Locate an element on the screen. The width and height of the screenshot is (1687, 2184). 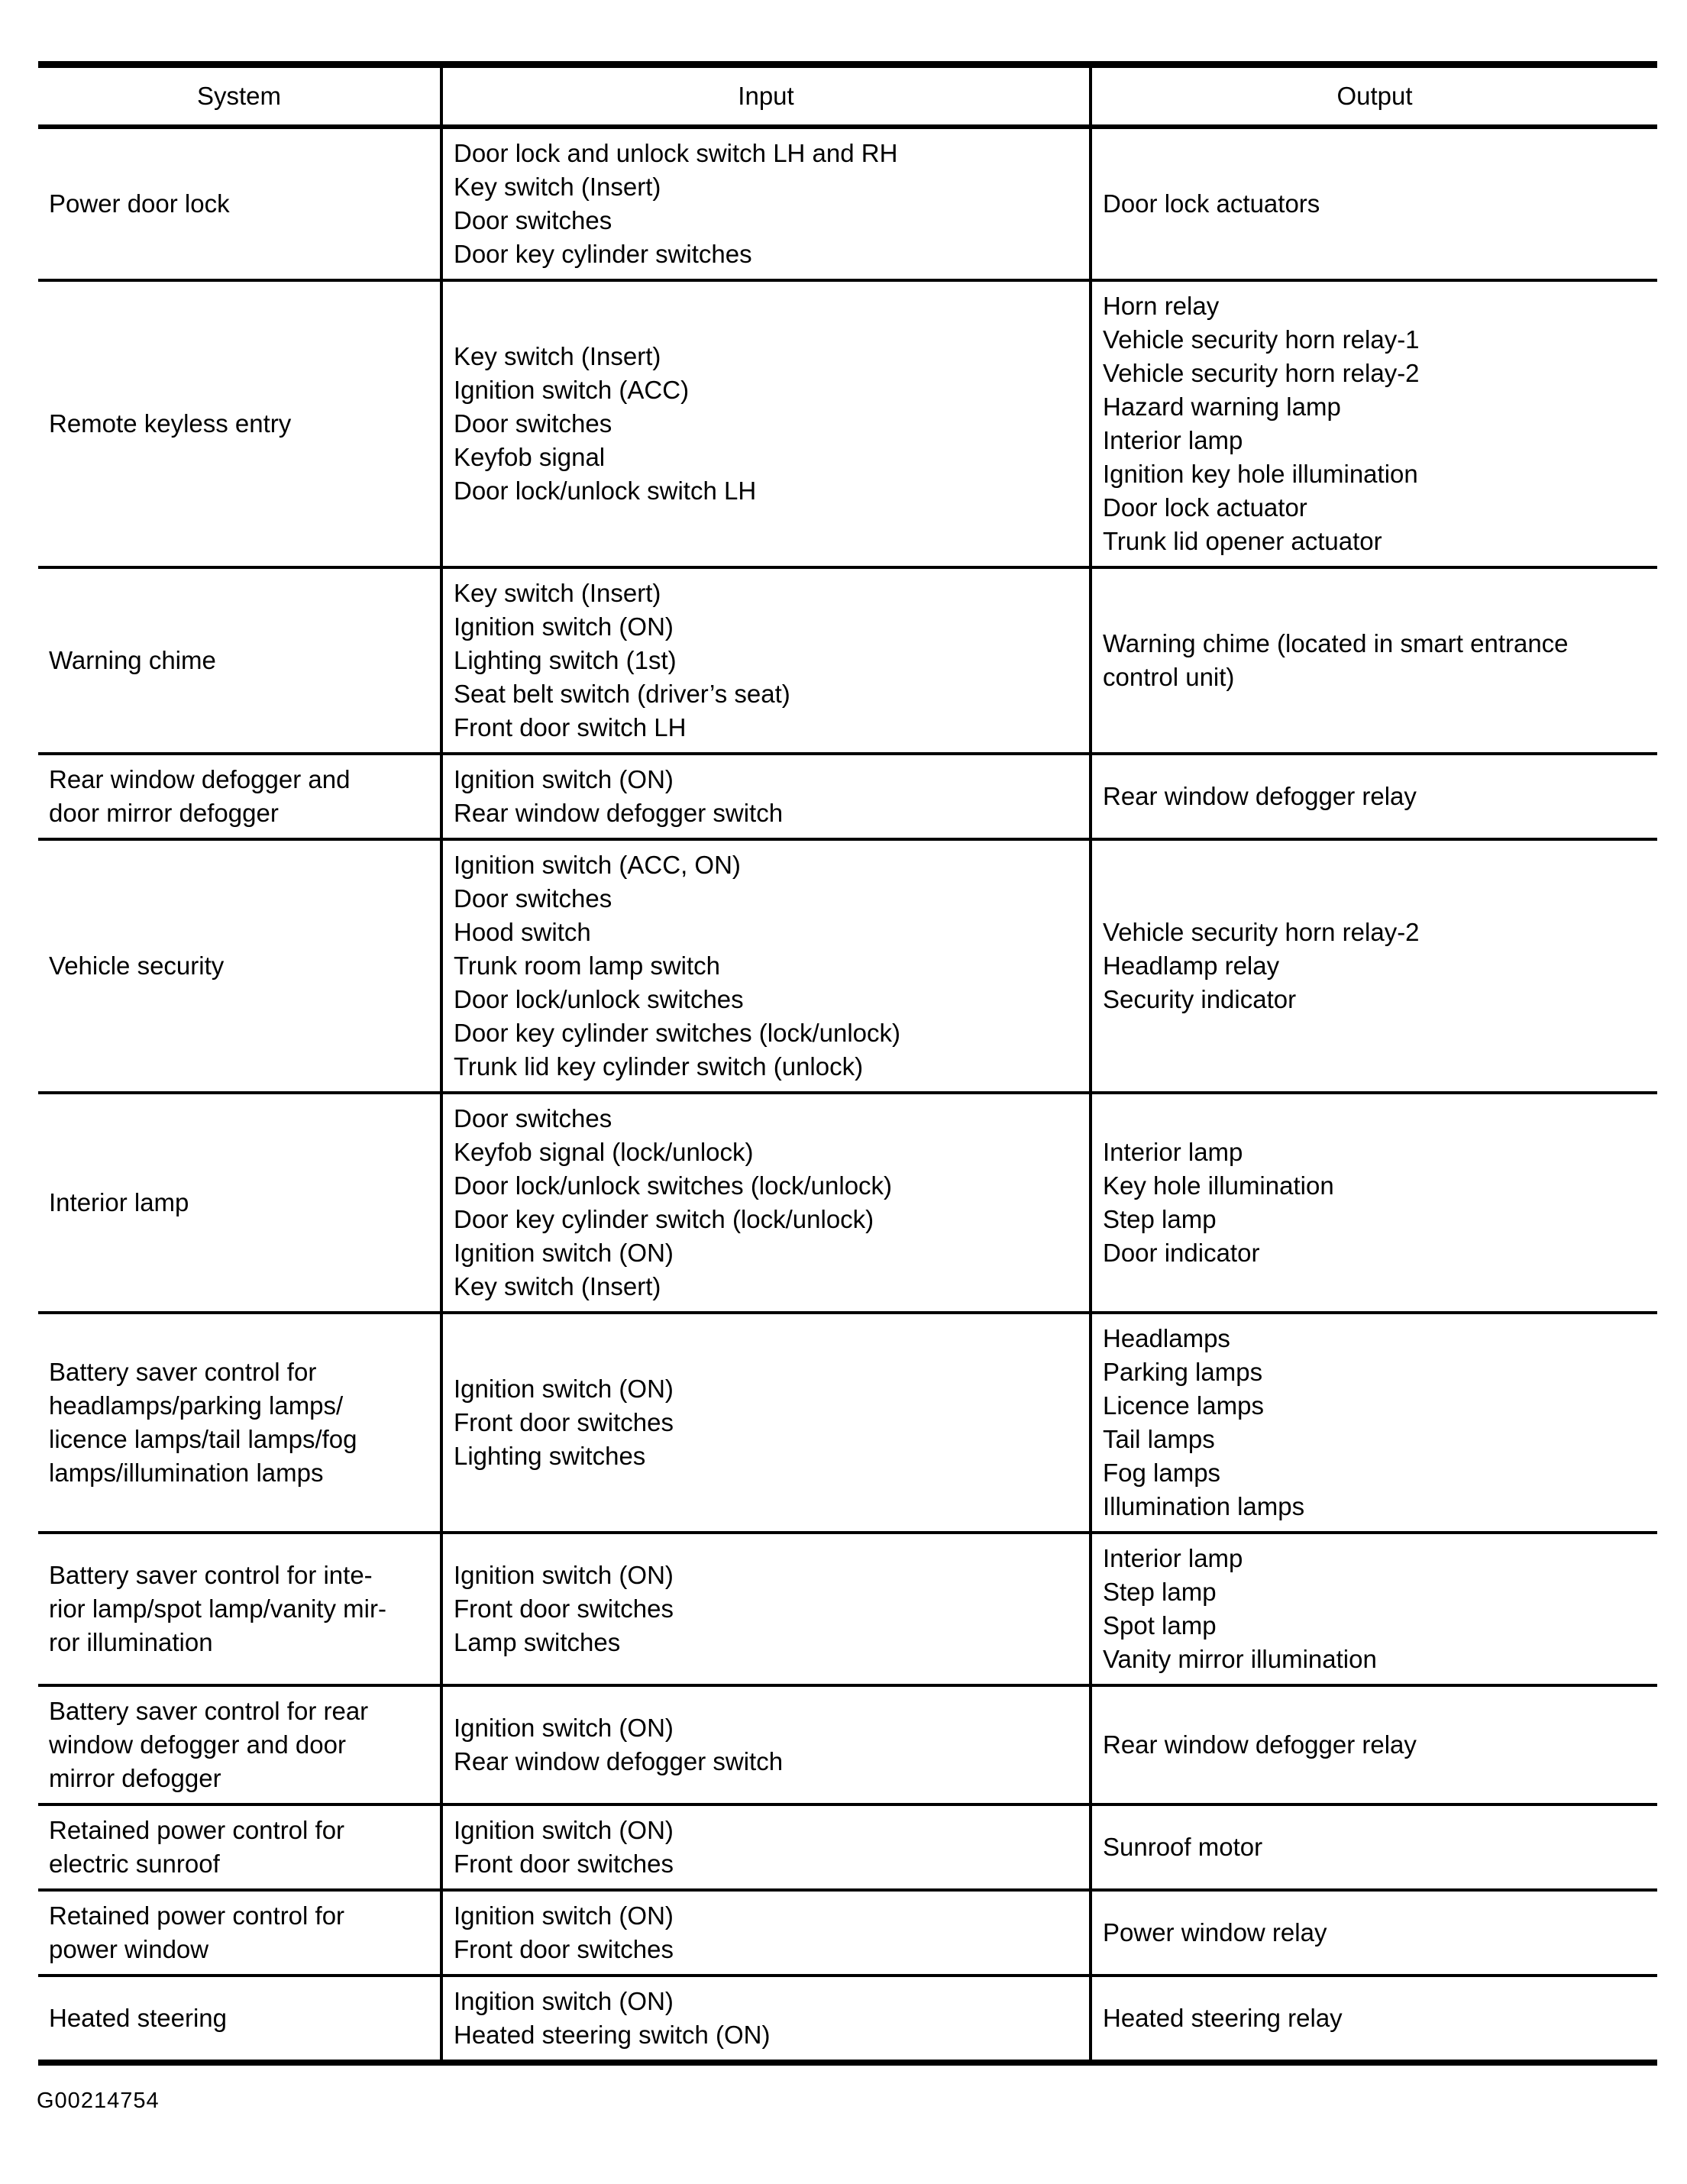
cell-line: Parking lamps is located at coordinates (1183, 1372).